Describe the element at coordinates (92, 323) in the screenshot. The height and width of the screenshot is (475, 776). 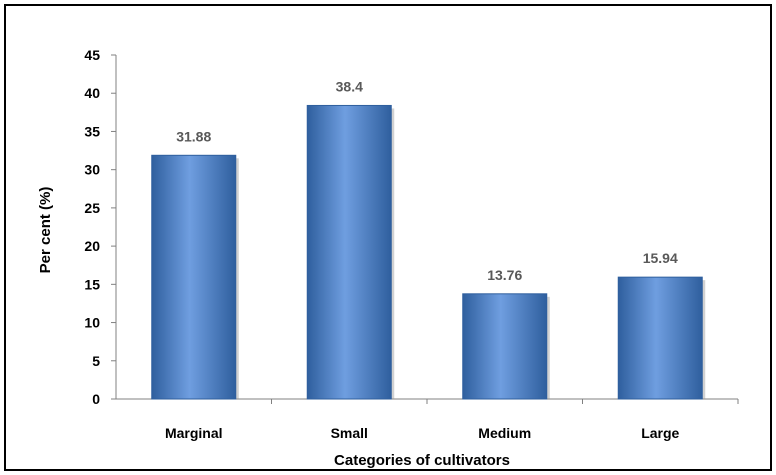
I see `y-tick-label: 10` at that location.